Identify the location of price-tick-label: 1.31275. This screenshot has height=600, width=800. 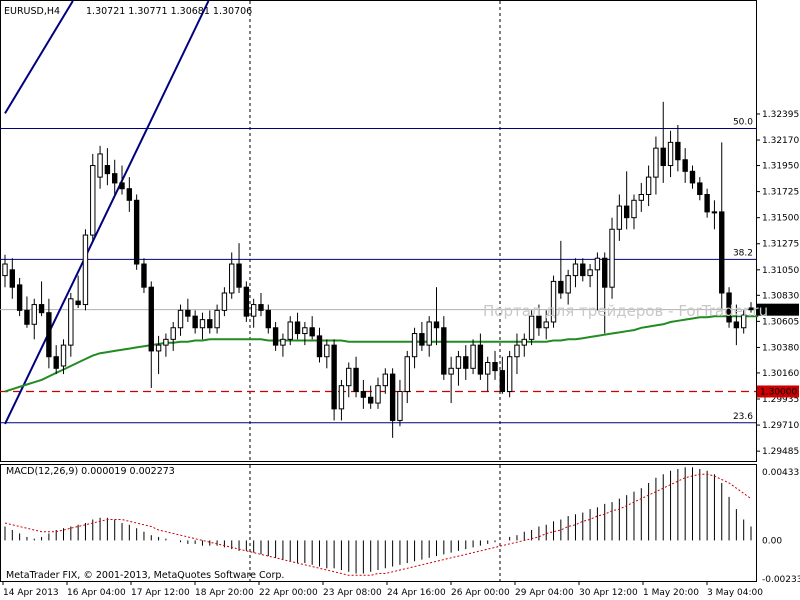
(780, 245).